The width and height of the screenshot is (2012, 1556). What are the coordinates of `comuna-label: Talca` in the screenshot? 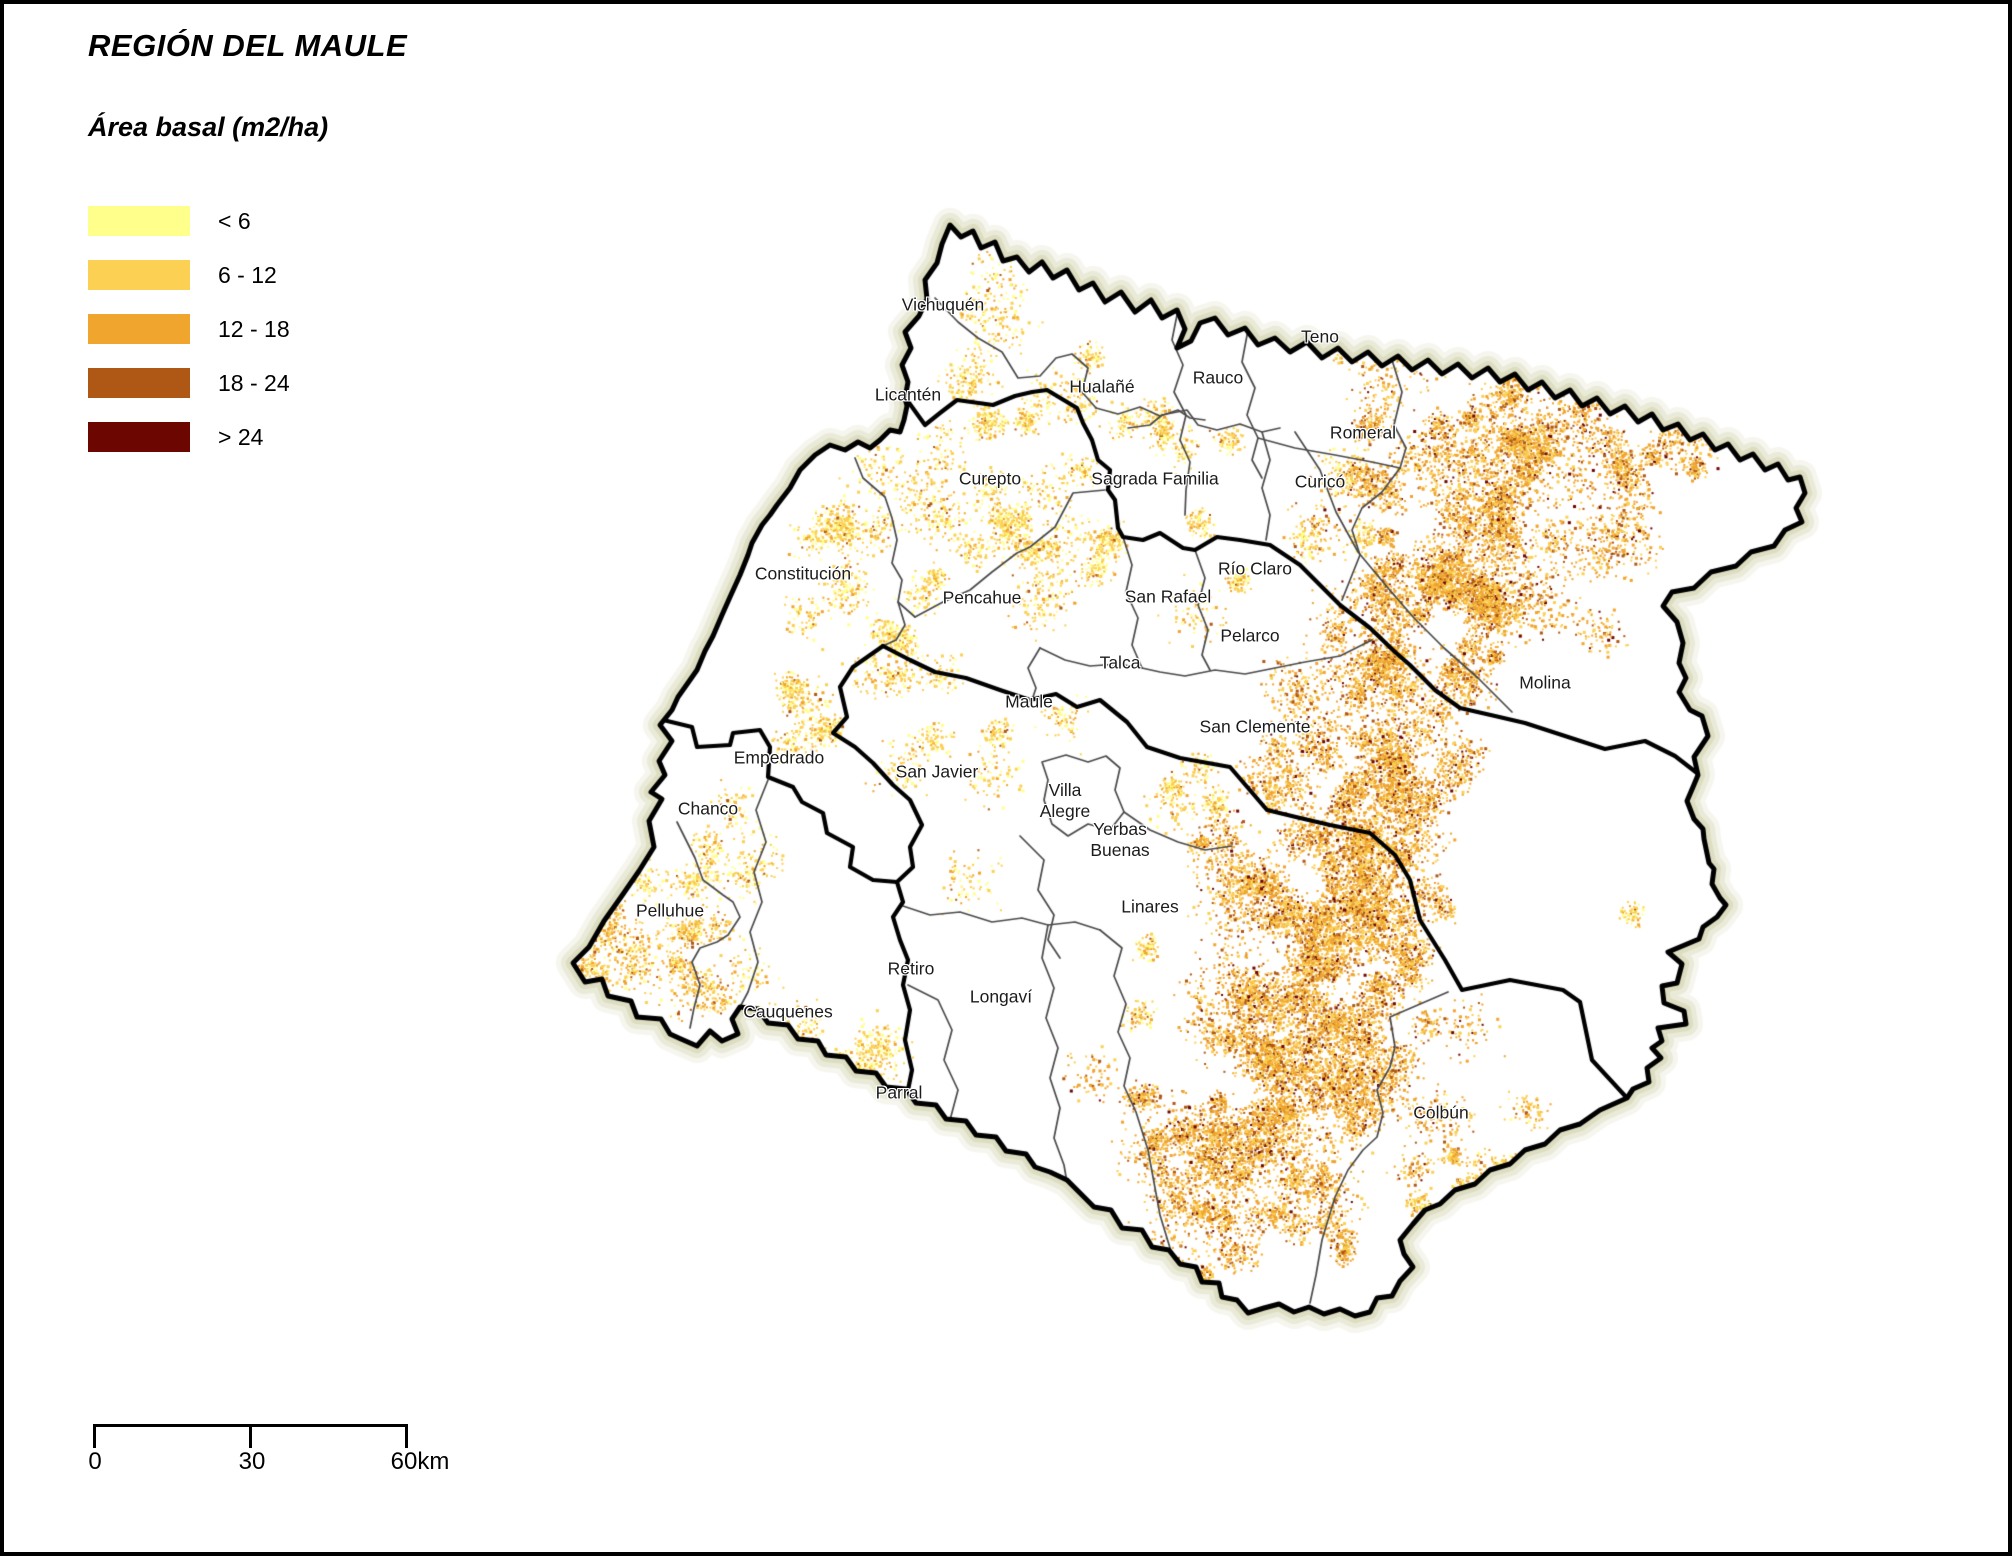 It's located at (1120, 662).